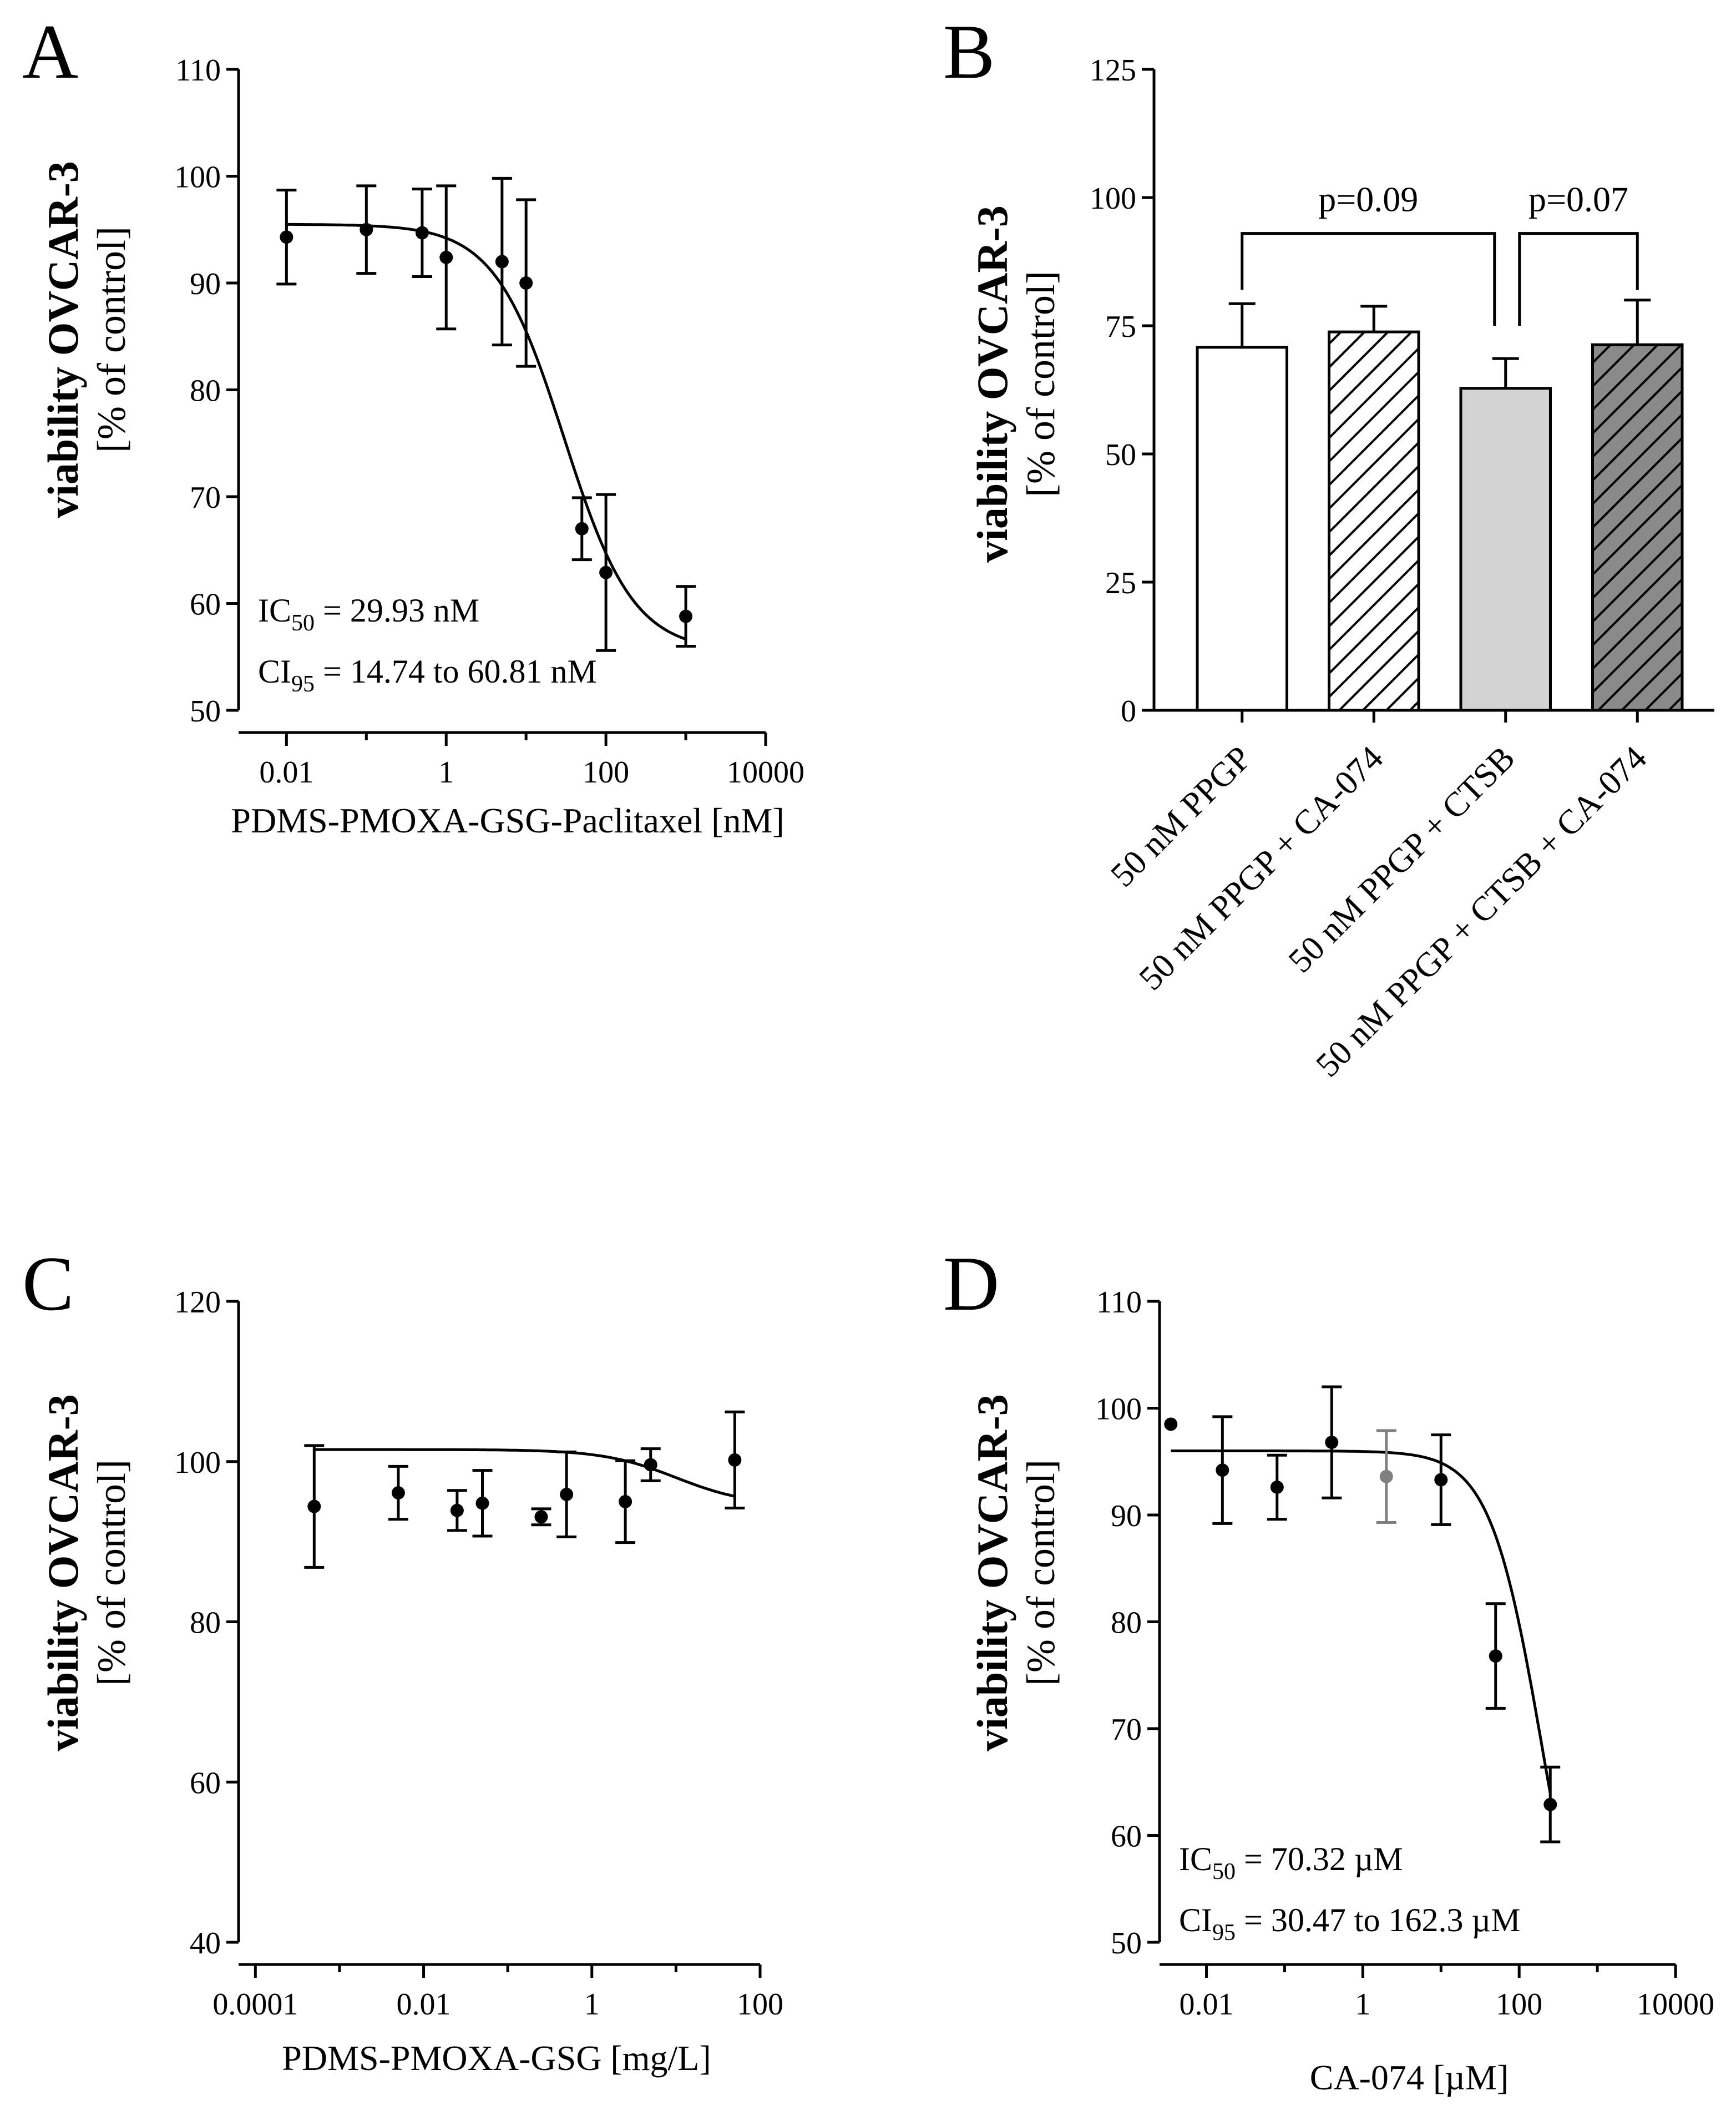  Describe the element at coordinates (206, 711) in the screenshot. I see `panel-a-y-tick-label: 50` at that location.